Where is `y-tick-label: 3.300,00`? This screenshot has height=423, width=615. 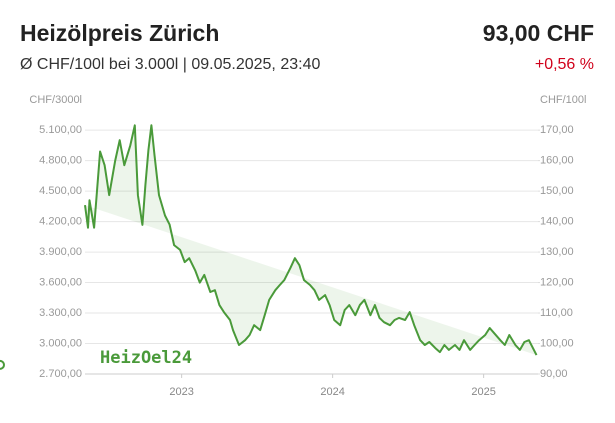
y-tick-label: 3.300,00 is located at coordinates (60, 313).